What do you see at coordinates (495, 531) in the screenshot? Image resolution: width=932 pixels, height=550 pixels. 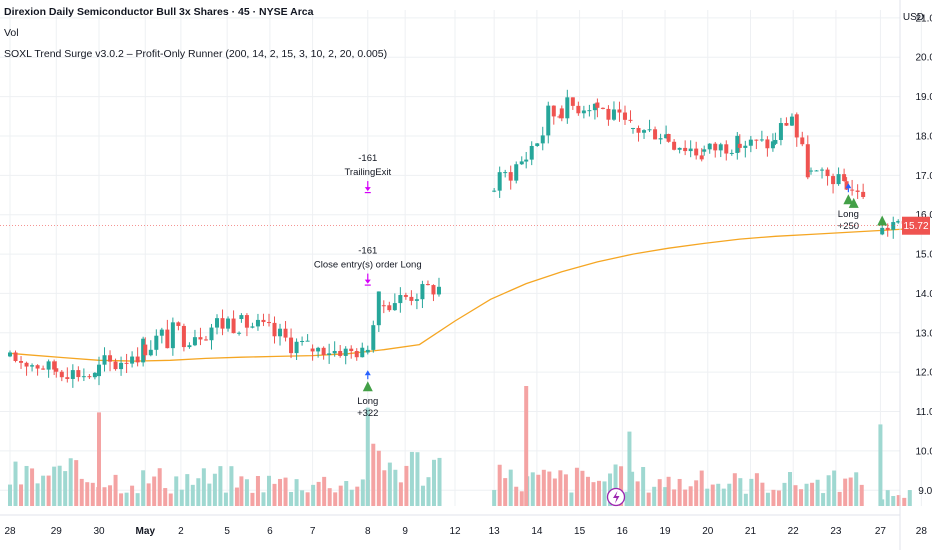 I see `time-tick-label: 13` at bounding box center [495, 531].